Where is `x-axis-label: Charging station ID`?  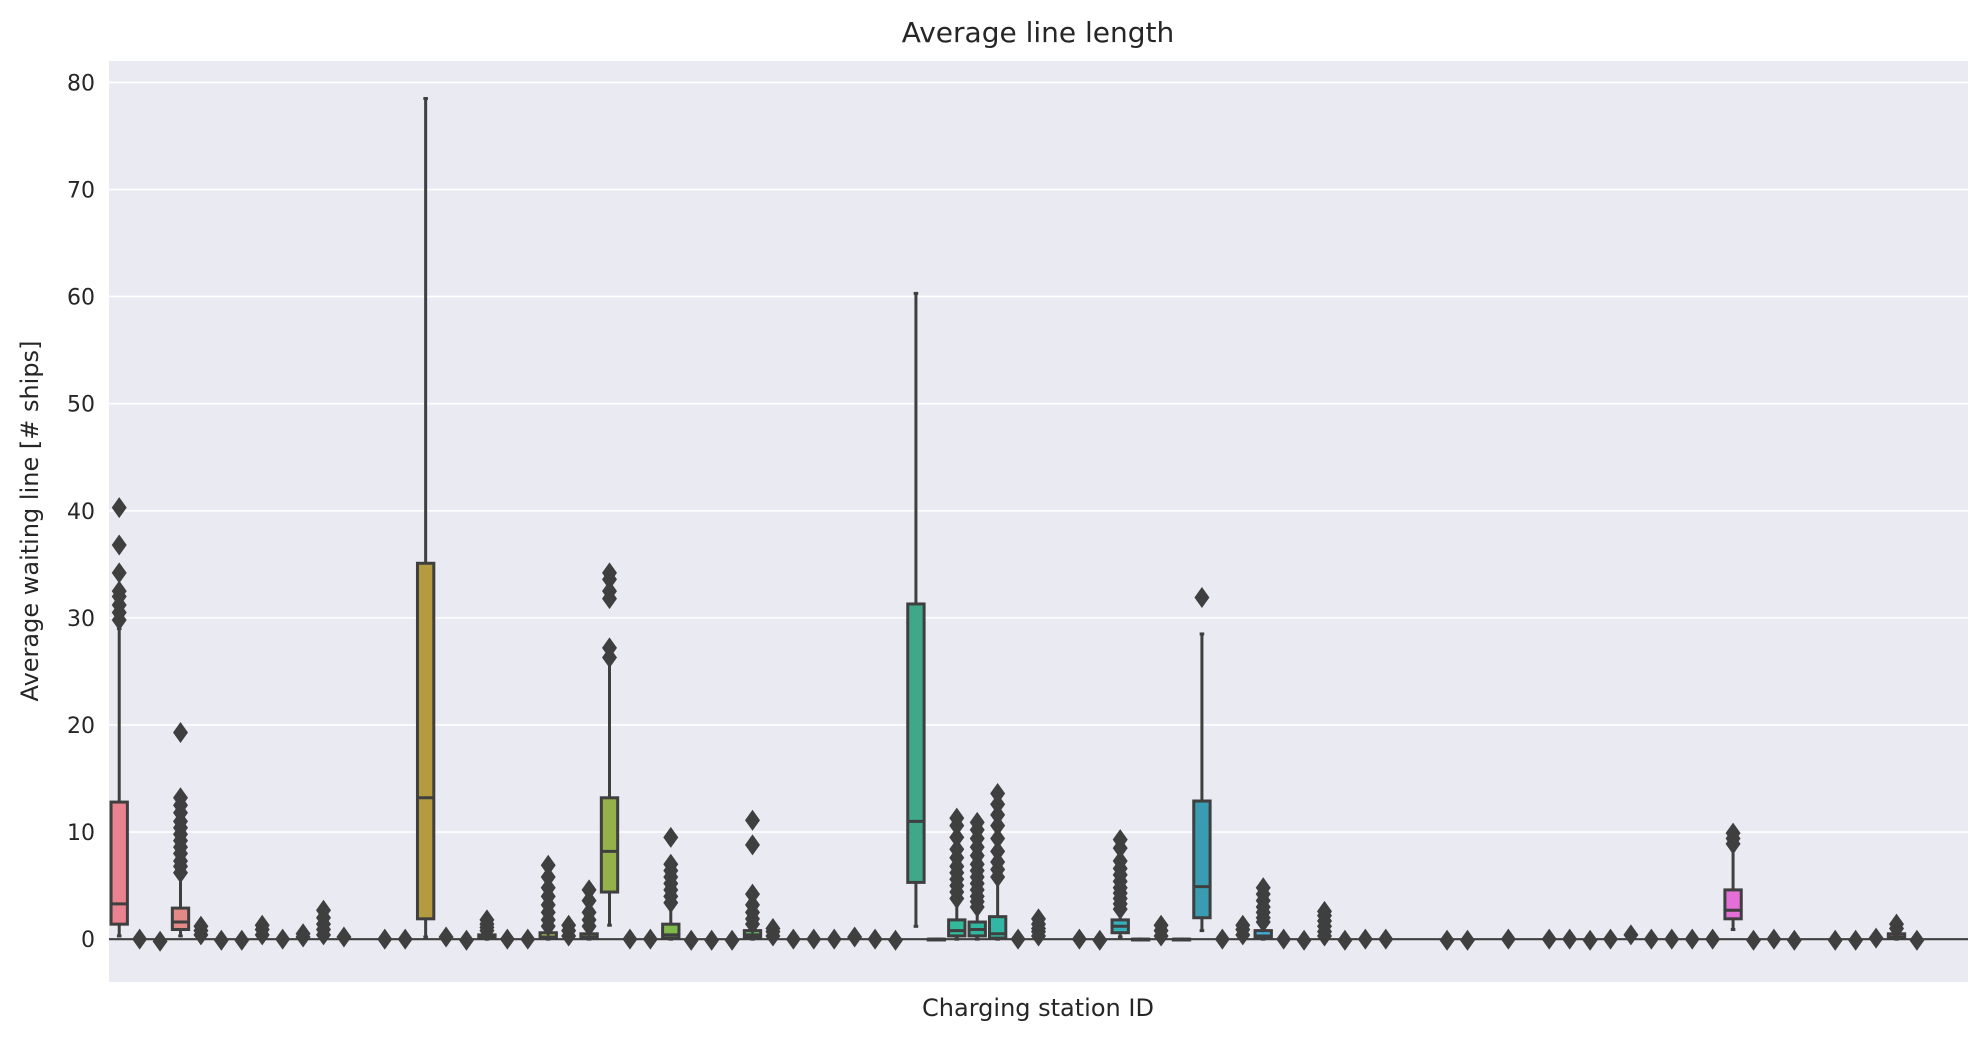 x-axis-label: Charging station ID is located at coordinates (1038, 1008).